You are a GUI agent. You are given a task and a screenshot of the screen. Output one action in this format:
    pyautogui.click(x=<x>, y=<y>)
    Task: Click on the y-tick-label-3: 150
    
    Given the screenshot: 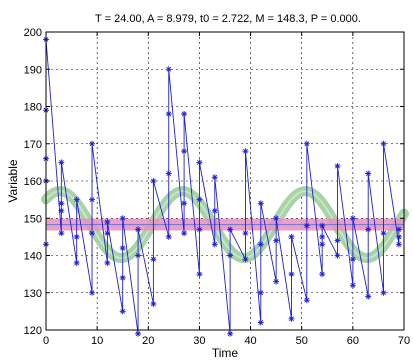 What is the action you would take?
    pyautogui.click(x=33, y=219)
    